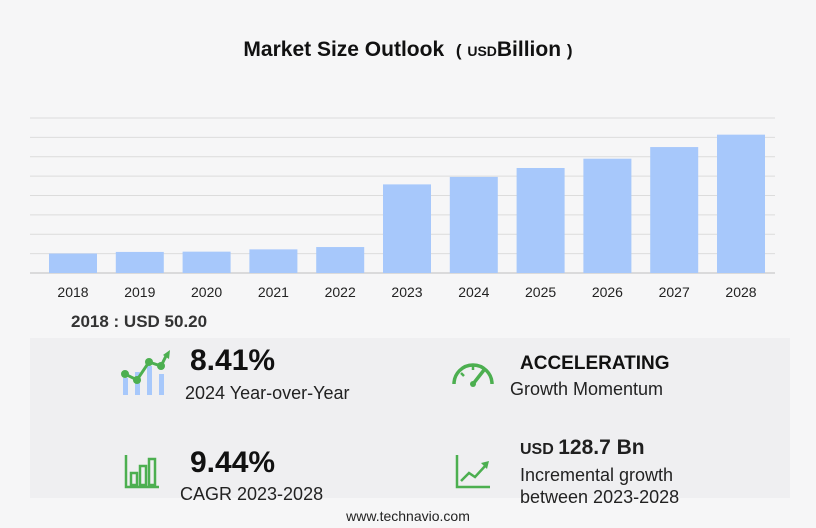  What do you see at coordinates (595, 363) in the screenshot?
I see `momentum-value: ACCELERATING` at bounding box center [595, 363].